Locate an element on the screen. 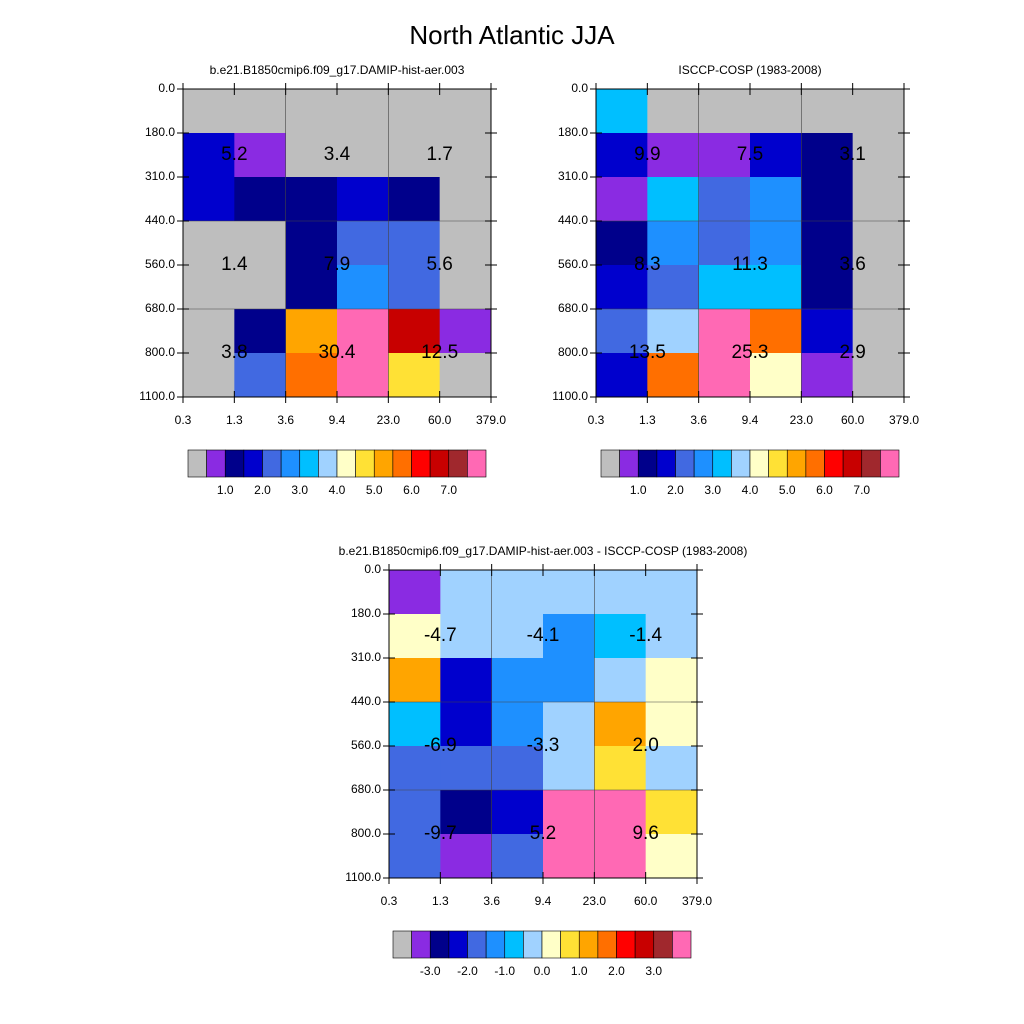 The image size is (1024, 1024). cell-annotation: -6.9 is located at coordinates (440, 745).